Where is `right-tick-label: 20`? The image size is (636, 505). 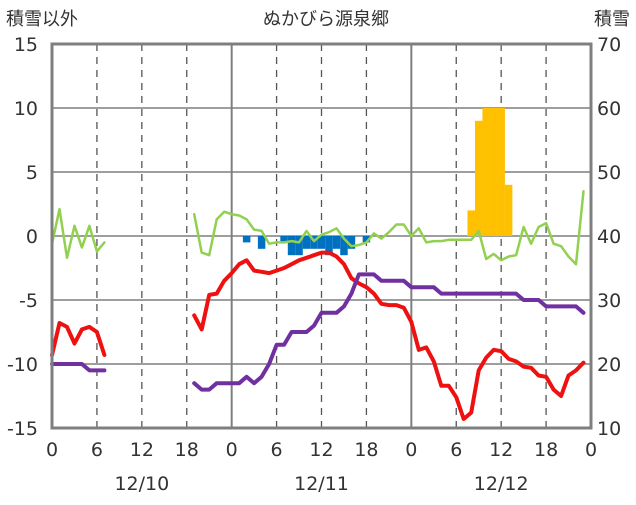 right-tick-label: 20 is located at coordinates (609, 365).